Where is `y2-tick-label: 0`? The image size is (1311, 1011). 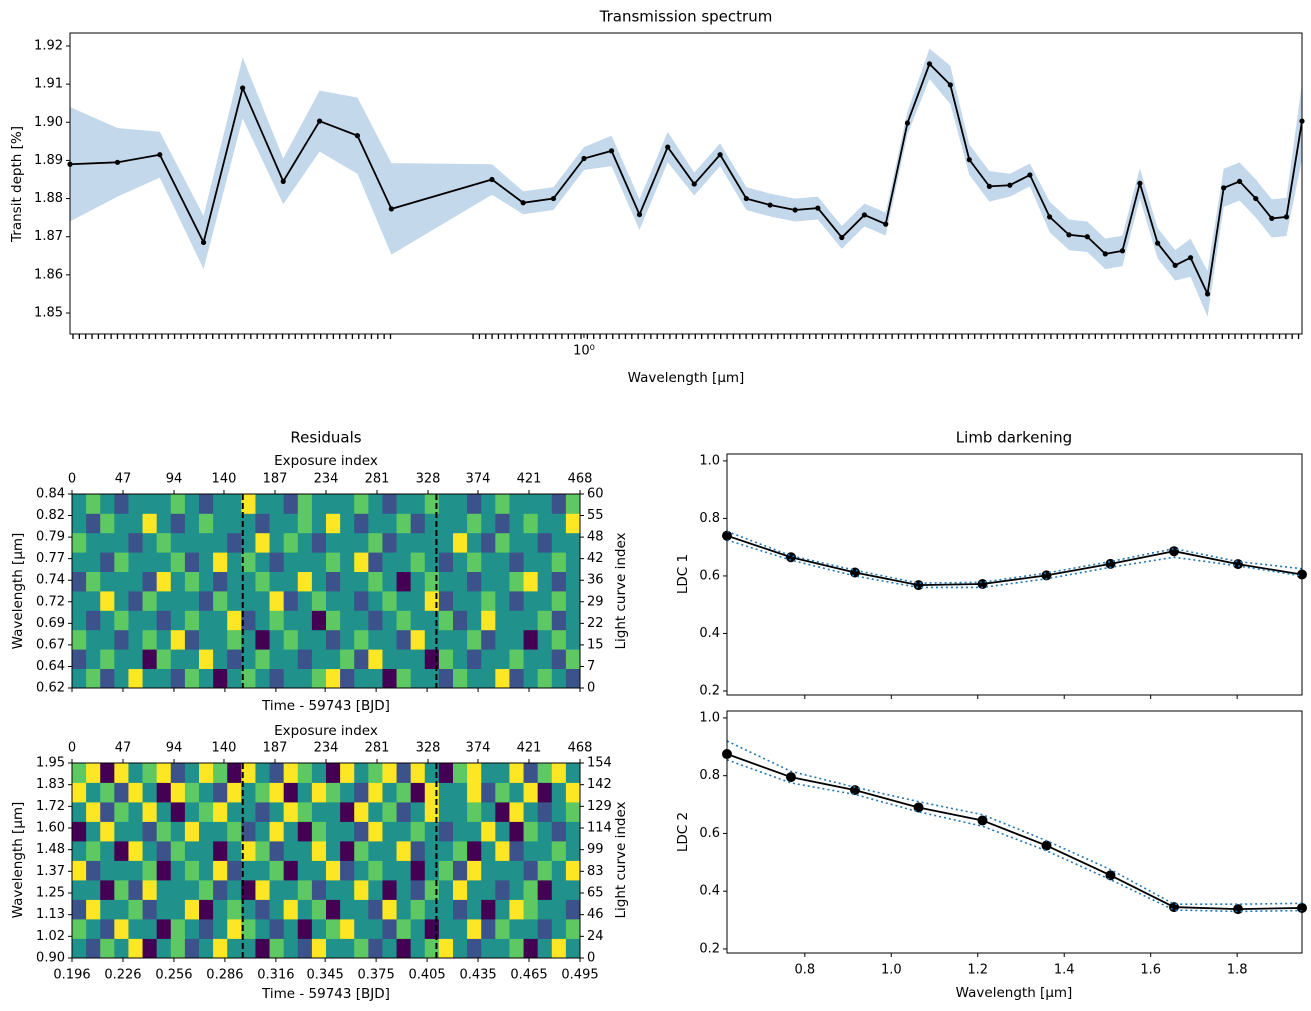 y2-tick-label: 0 is located at coordinates (591, 688).